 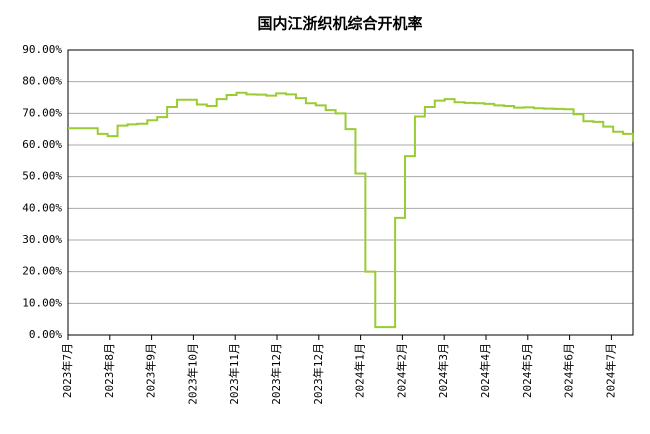 What do you see at coordinates (527, 370) in the screenshot?
I see `x-tick-label: 2024年5月` at bounding box center [527, 370].